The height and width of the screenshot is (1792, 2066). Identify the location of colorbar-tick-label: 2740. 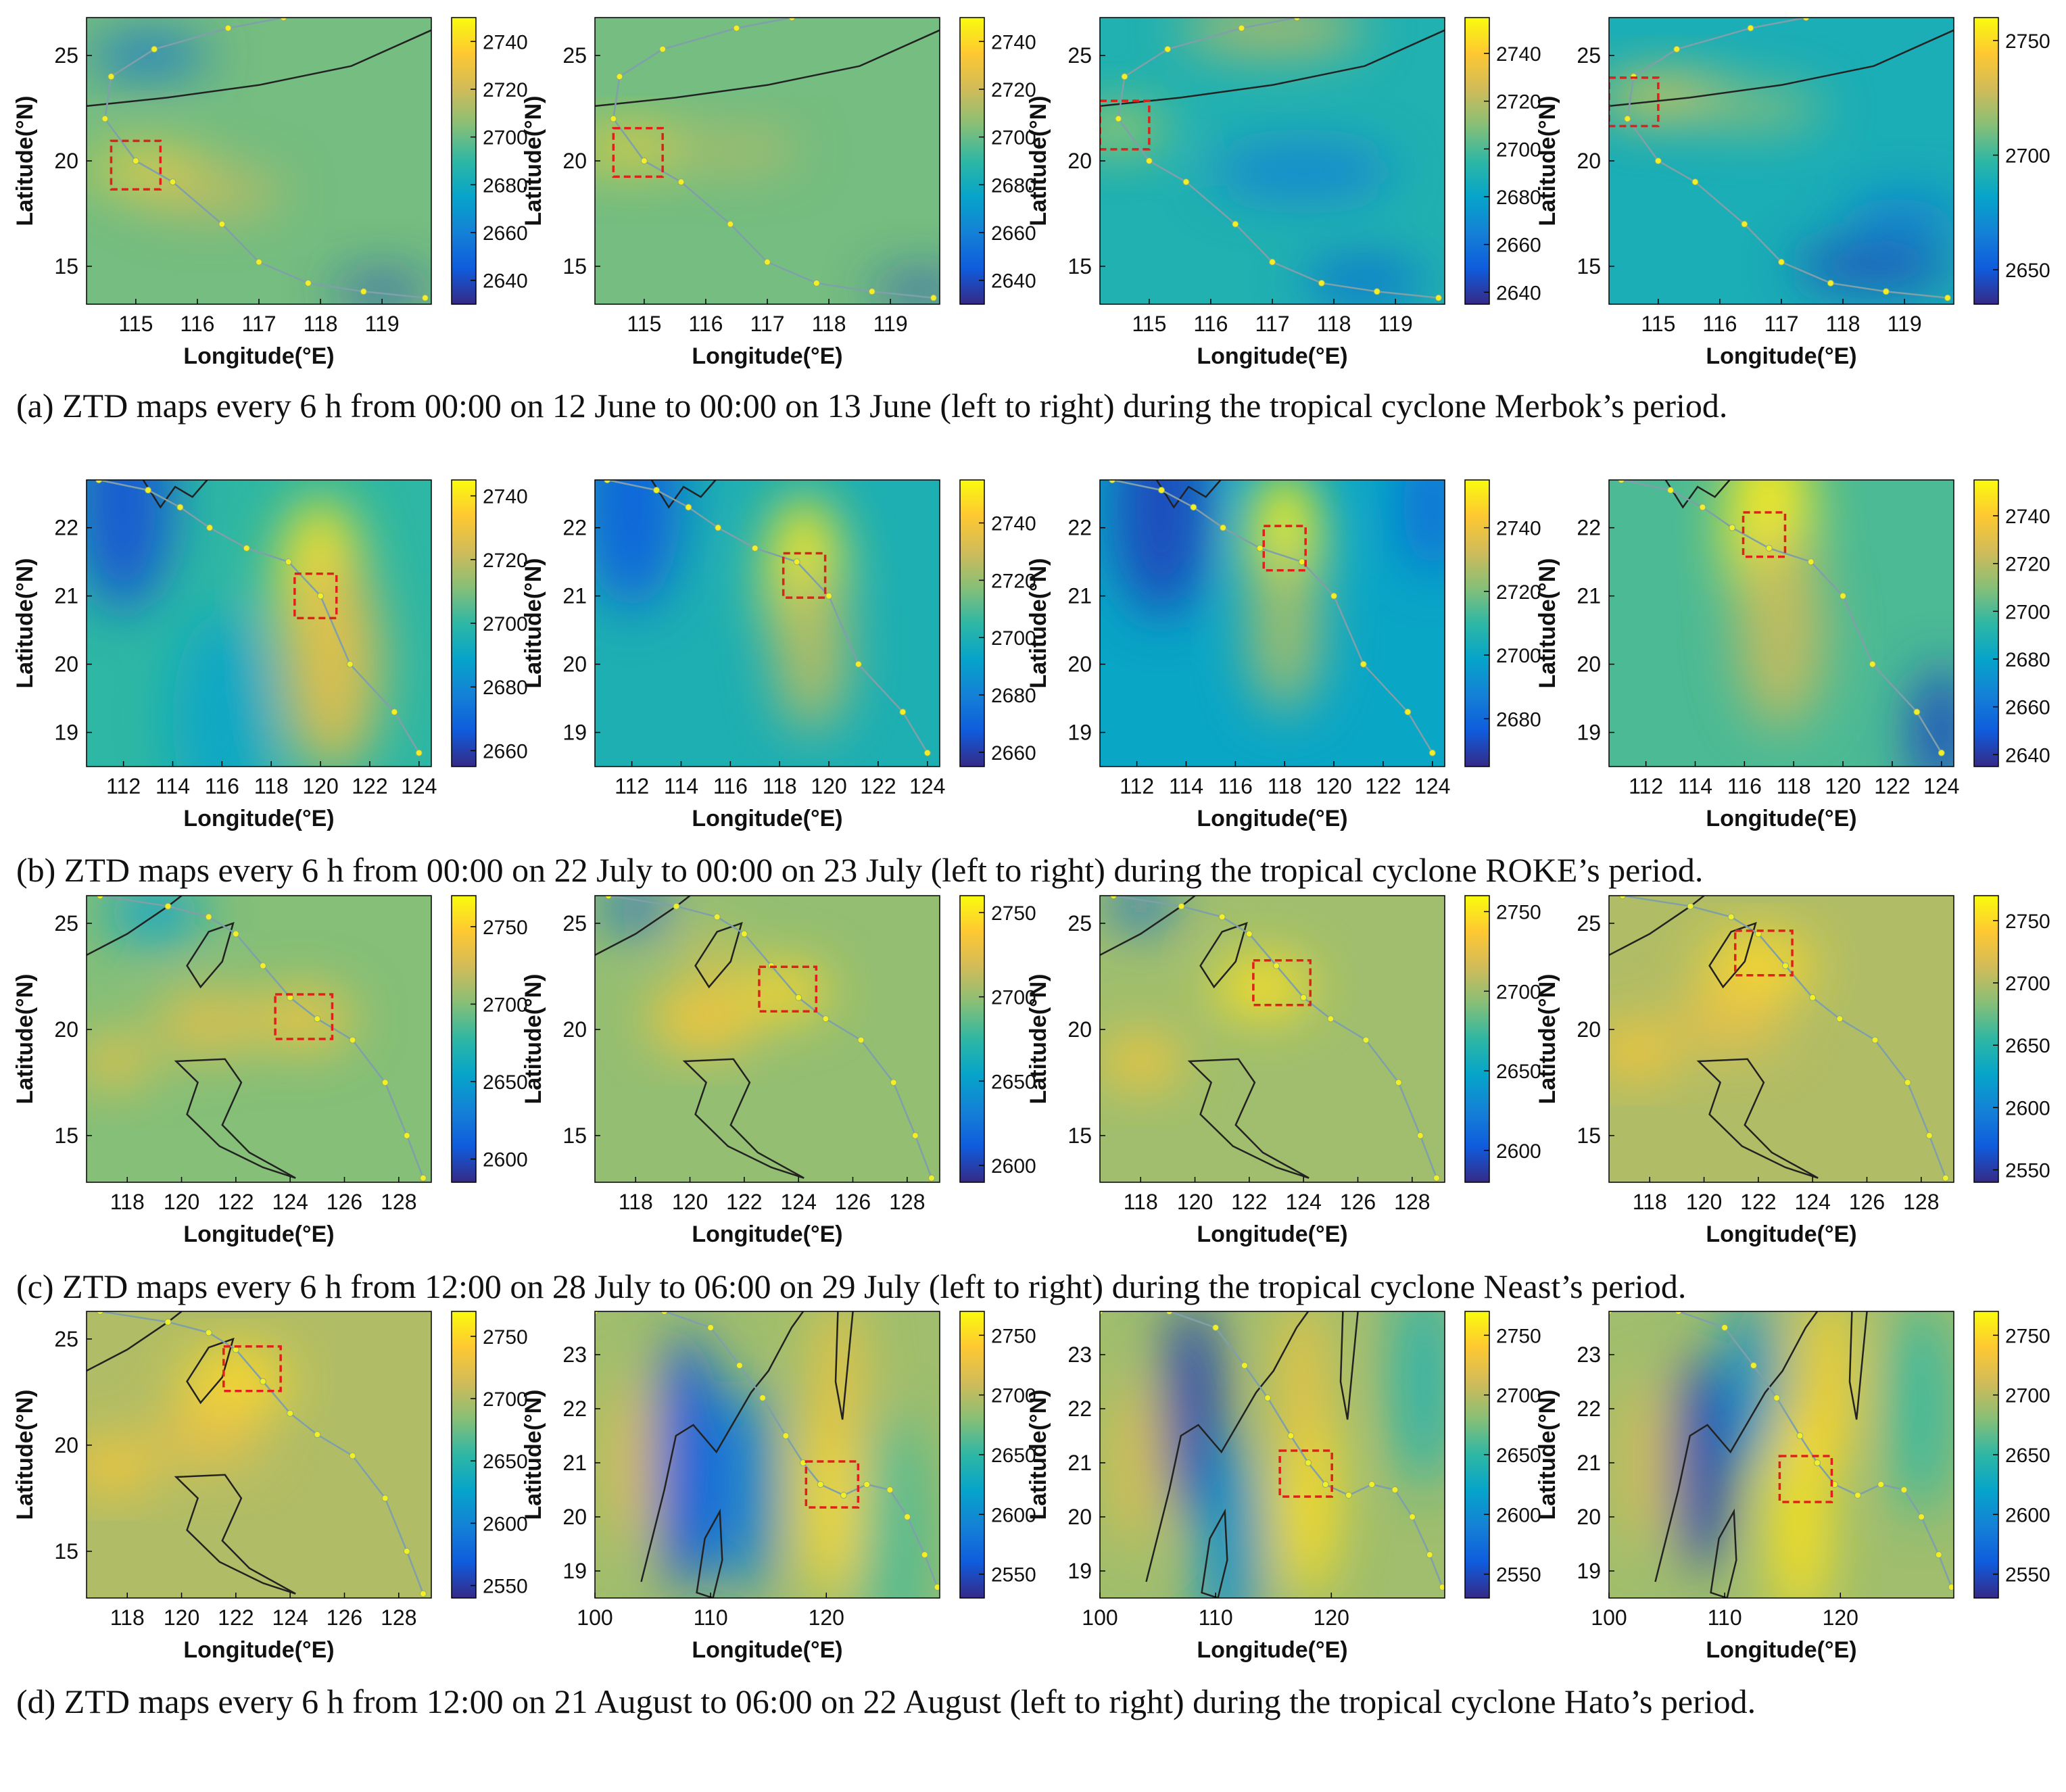
(1013, 524).